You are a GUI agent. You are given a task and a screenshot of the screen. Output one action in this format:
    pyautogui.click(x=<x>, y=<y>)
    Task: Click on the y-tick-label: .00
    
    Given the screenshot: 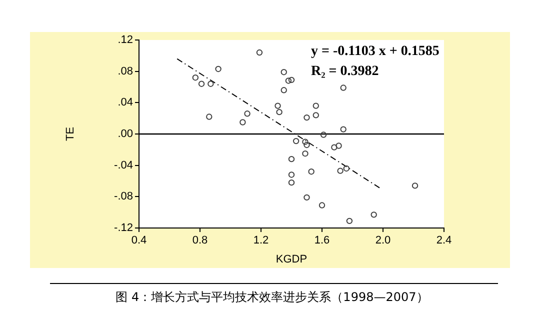 What is the action you would take?
    pyautogui.click(x=125, y=134)
    